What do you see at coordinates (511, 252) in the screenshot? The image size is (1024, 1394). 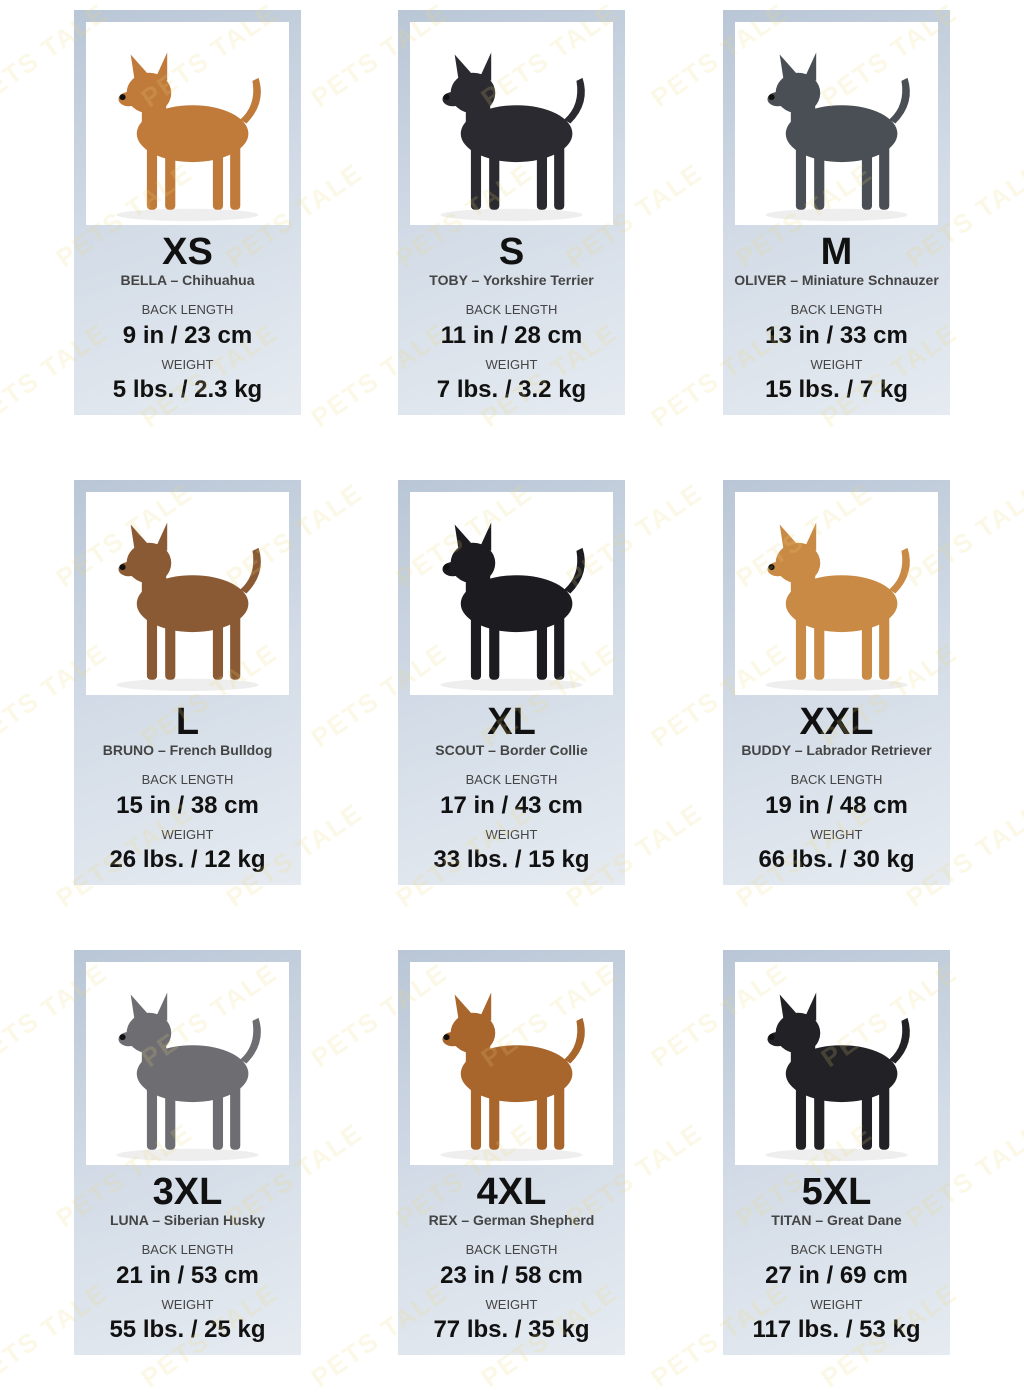 I see `size-label: S` at bounding box center [511, 252].